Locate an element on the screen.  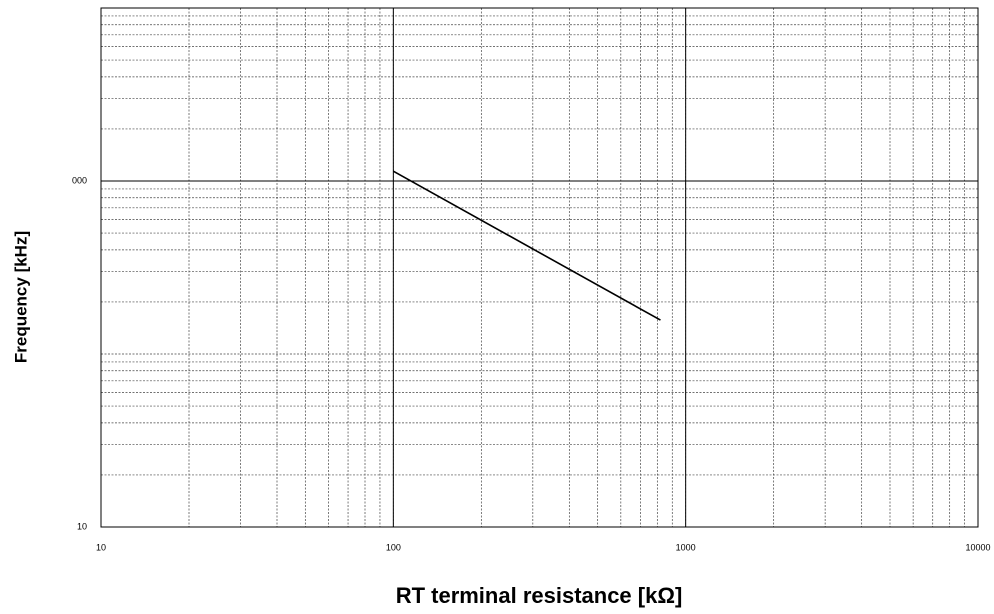
x-tick-label: 10 is located at coordinates (101, 547).